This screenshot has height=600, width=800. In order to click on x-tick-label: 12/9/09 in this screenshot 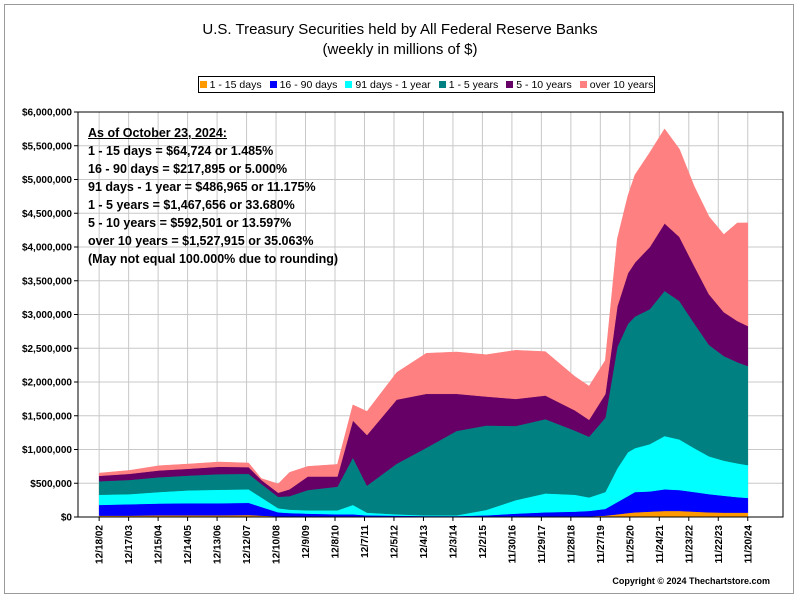, I will do `click(306, 542)`.